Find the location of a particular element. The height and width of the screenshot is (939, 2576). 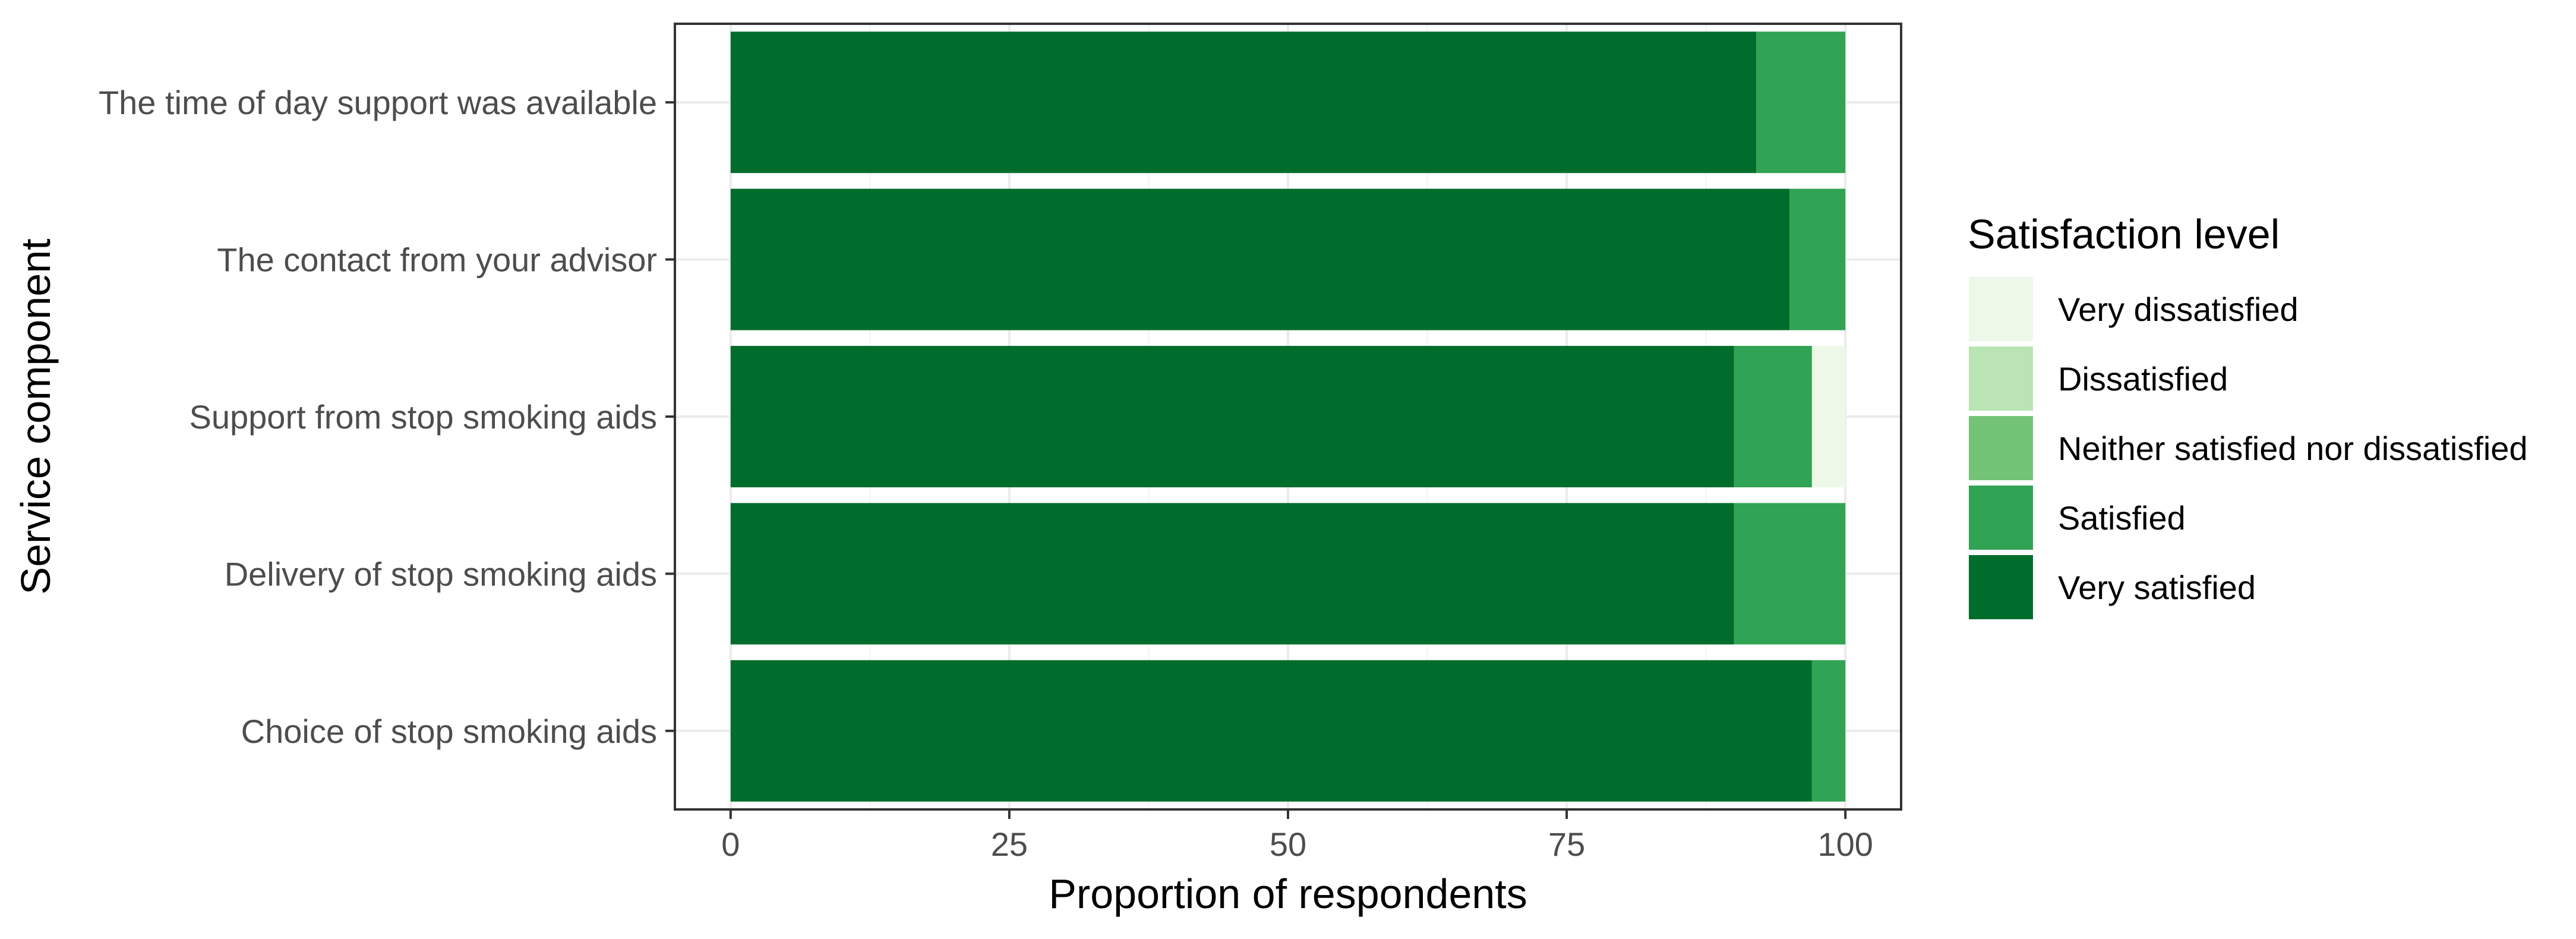

x-tick-label: 0 is located at coordinates (730, 844).